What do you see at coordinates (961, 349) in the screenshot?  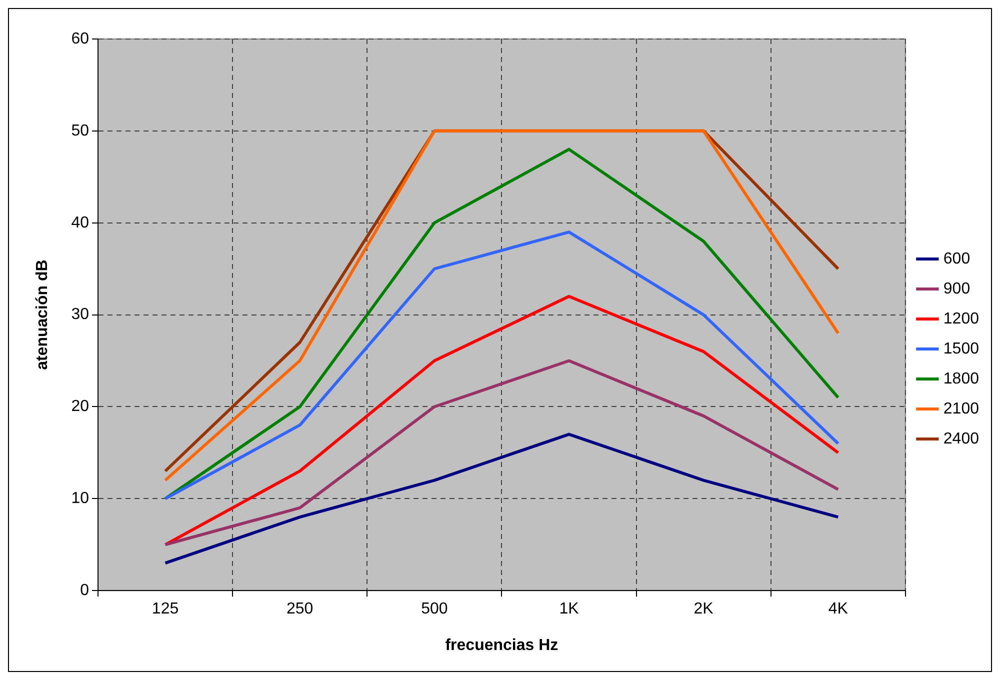 I see `legend-label: 1500` at bounding box center [961, 349].